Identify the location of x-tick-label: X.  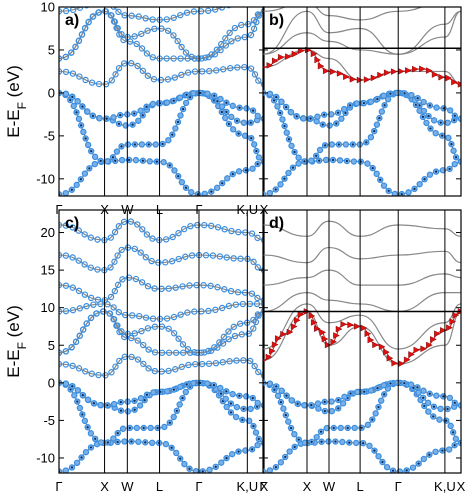
(461, 486).